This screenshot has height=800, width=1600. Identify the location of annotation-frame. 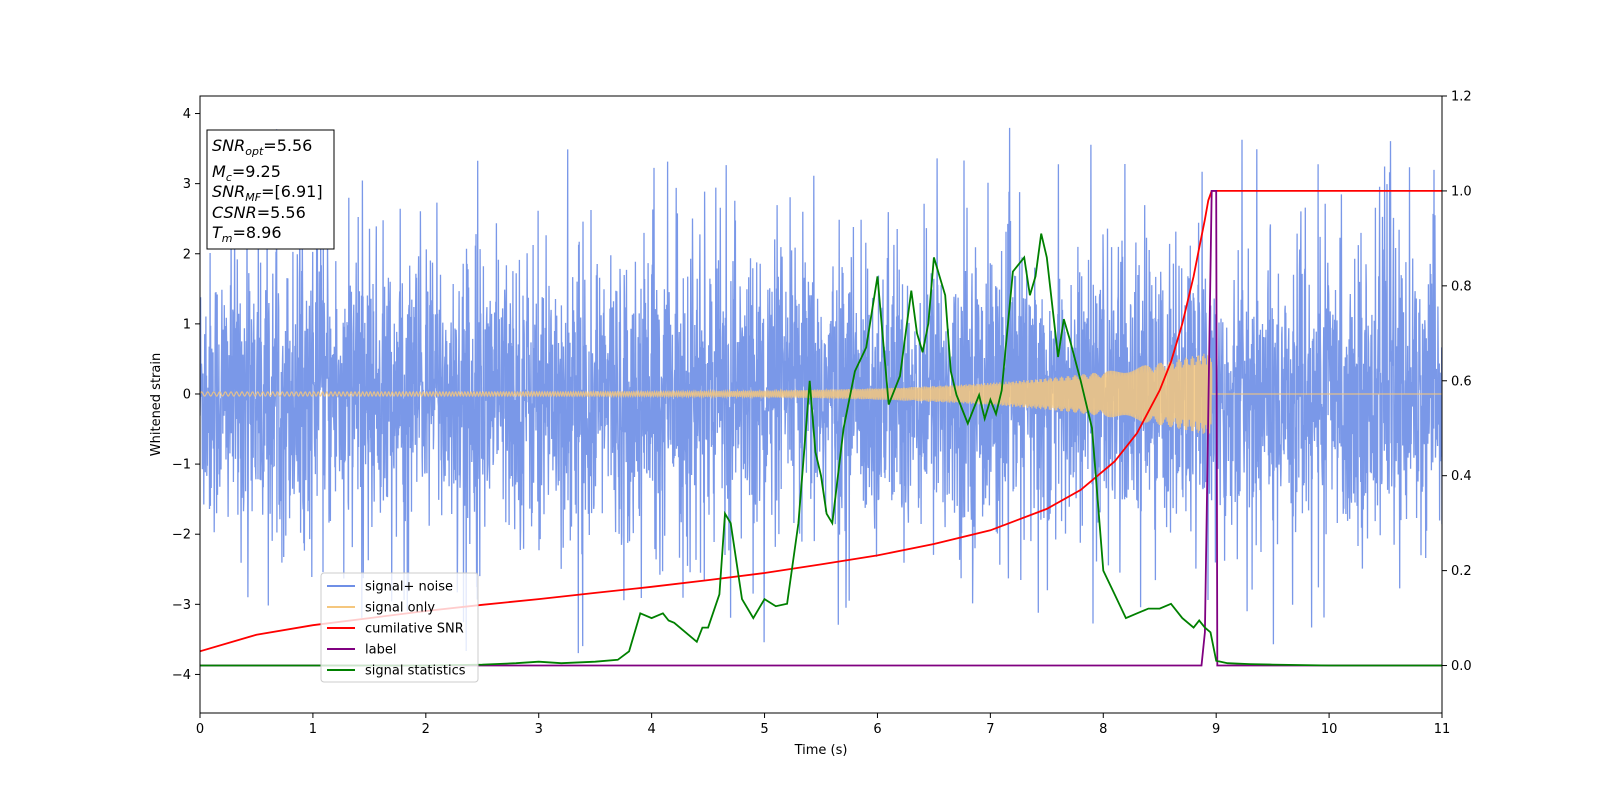
(270, 189).